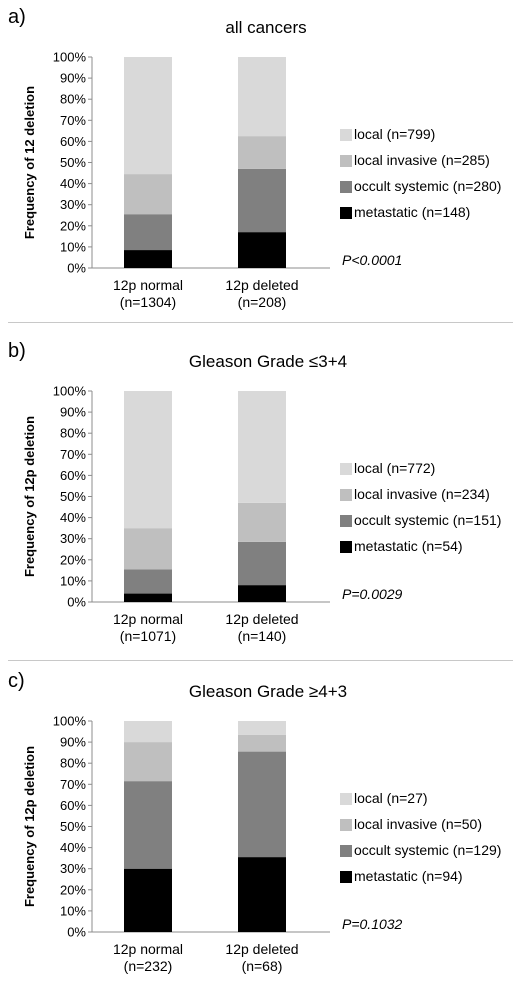 This screenshot has width=516, height=987. Describe the element at coordinates (391, 798) in the screenshot. I see `legend-label: local (n=27)` at that location.